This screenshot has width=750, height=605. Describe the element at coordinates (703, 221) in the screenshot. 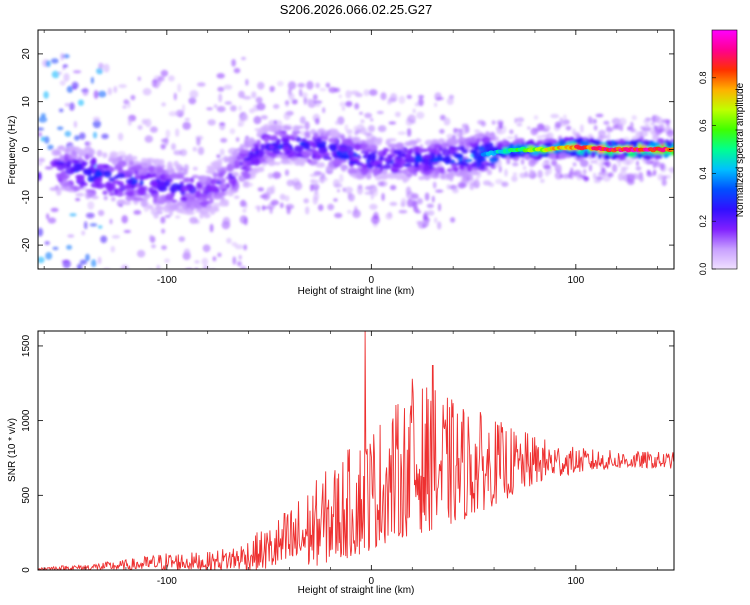

I see `colorbar-tick-label: 0.2` at that location.